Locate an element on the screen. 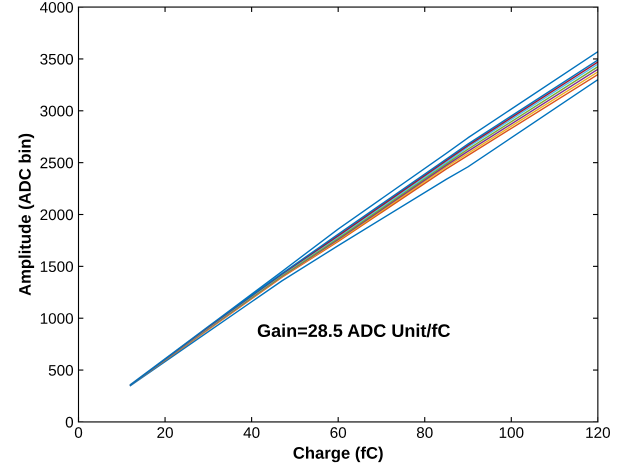 The width and height of the screenshot is (628, 473). x-tick-label: 0 is located at coordinates (78, 432).